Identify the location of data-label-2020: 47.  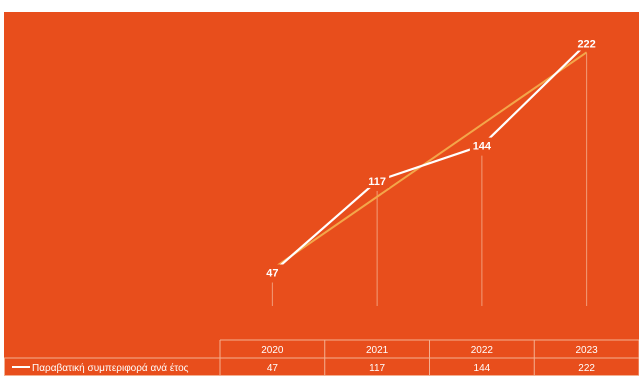
(272, 274).